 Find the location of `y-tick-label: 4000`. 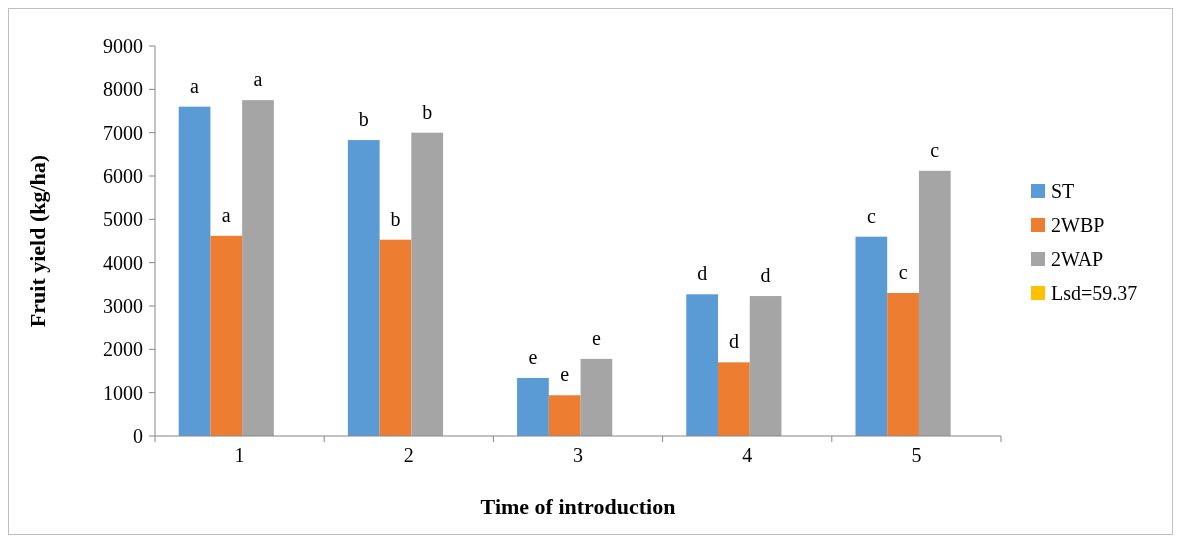

y-tick-label: 4000 is located at coordinates (123, 262).